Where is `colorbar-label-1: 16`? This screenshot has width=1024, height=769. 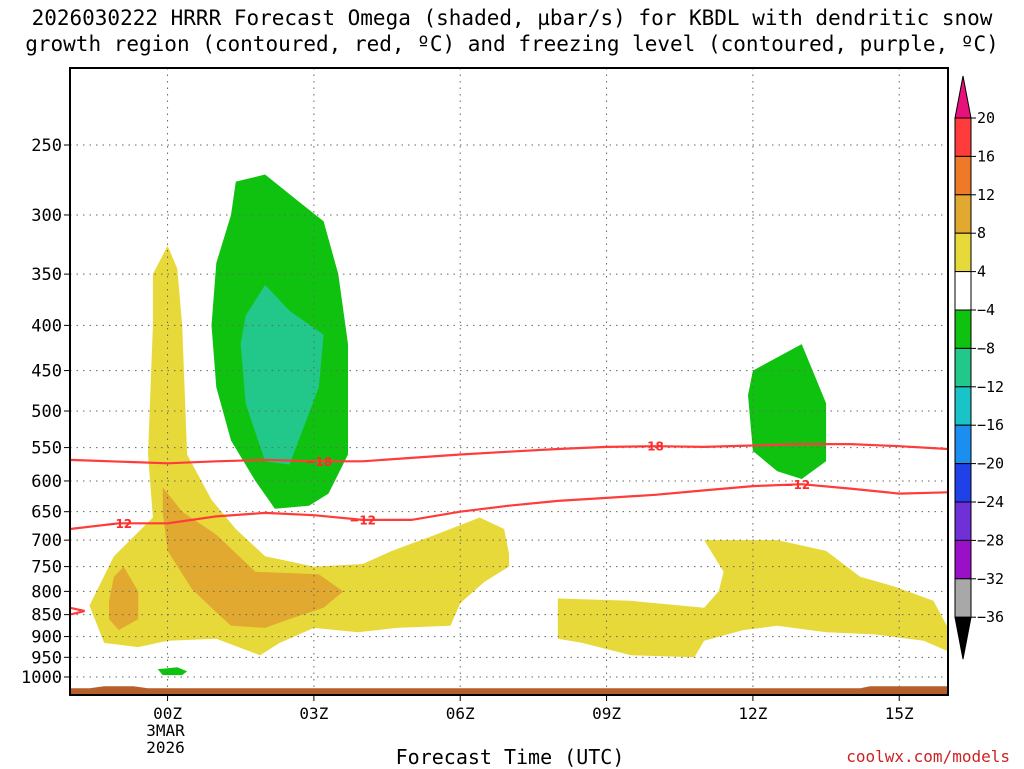 colorbar-label-1: 16 is located at coordinates (986, 156).